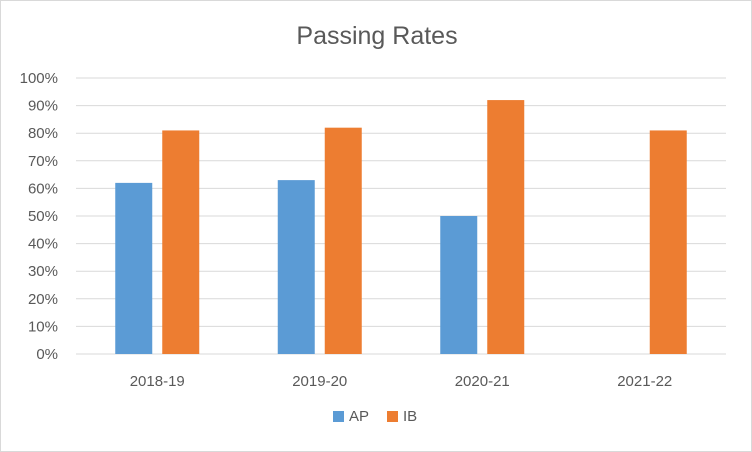 The height and width of the screenshot is (452, 752). What do you see at coordinates (375, 416) in the screenshot?
I see `legend: AP IB` at bounding box center [375, 416].